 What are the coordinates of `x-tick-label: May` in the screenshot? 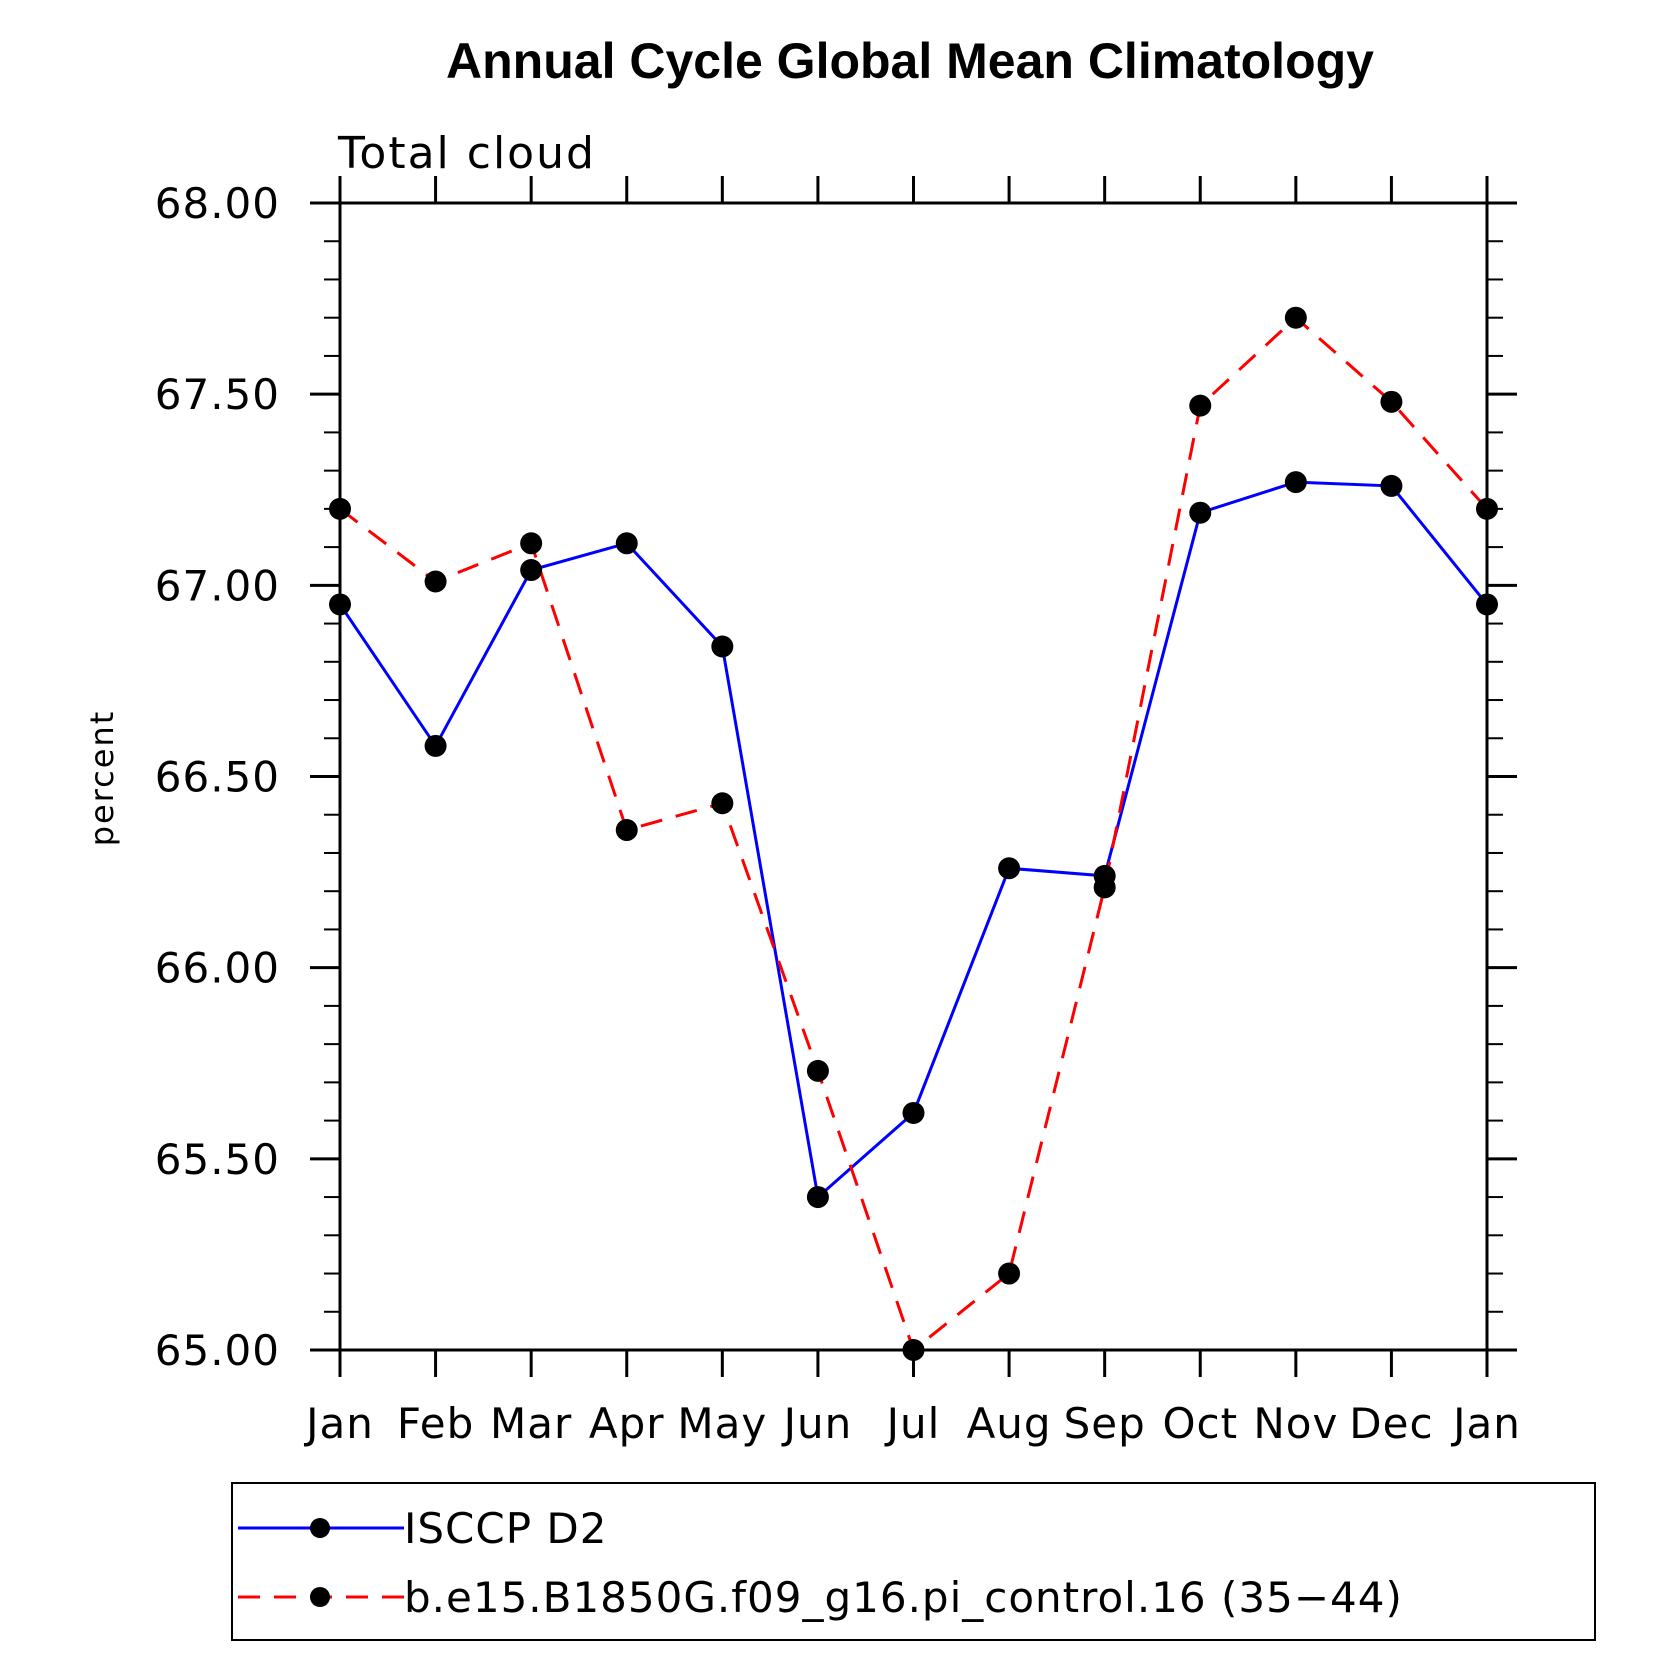 It's located at (722, 1423).